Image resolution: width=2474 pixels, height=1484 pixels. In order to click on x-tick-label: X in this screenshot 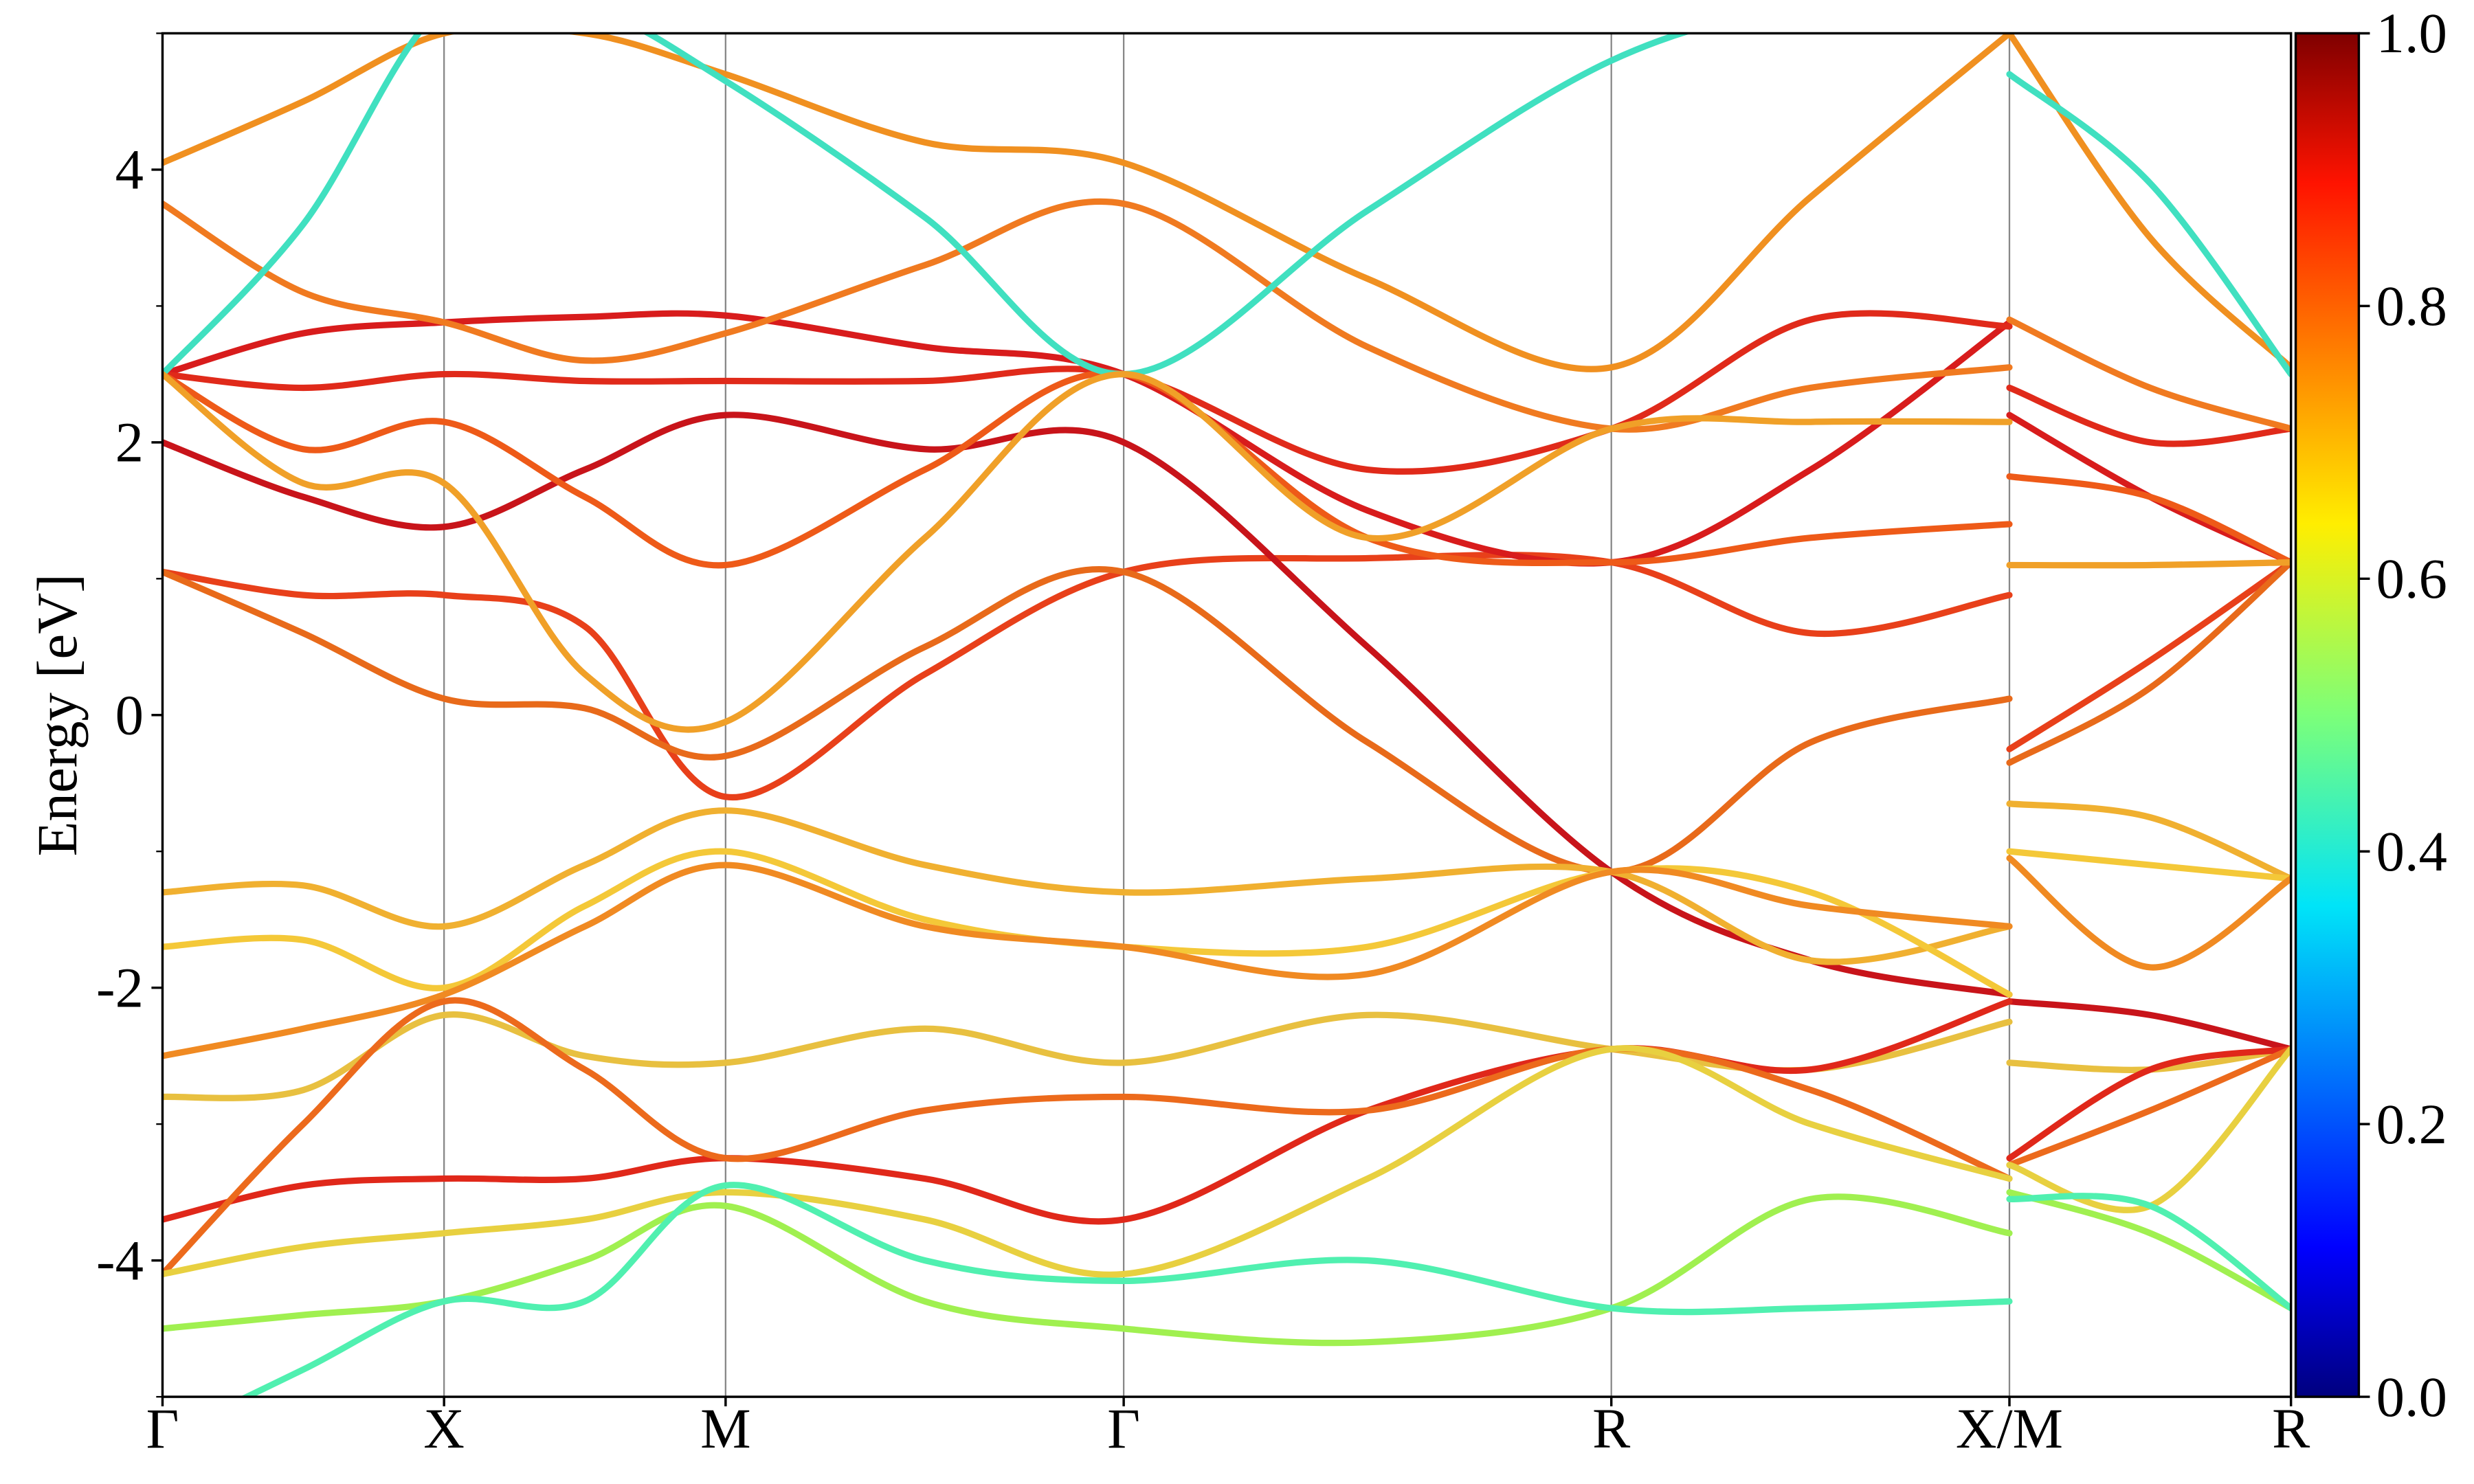, I will do `click(444, 1428)`.